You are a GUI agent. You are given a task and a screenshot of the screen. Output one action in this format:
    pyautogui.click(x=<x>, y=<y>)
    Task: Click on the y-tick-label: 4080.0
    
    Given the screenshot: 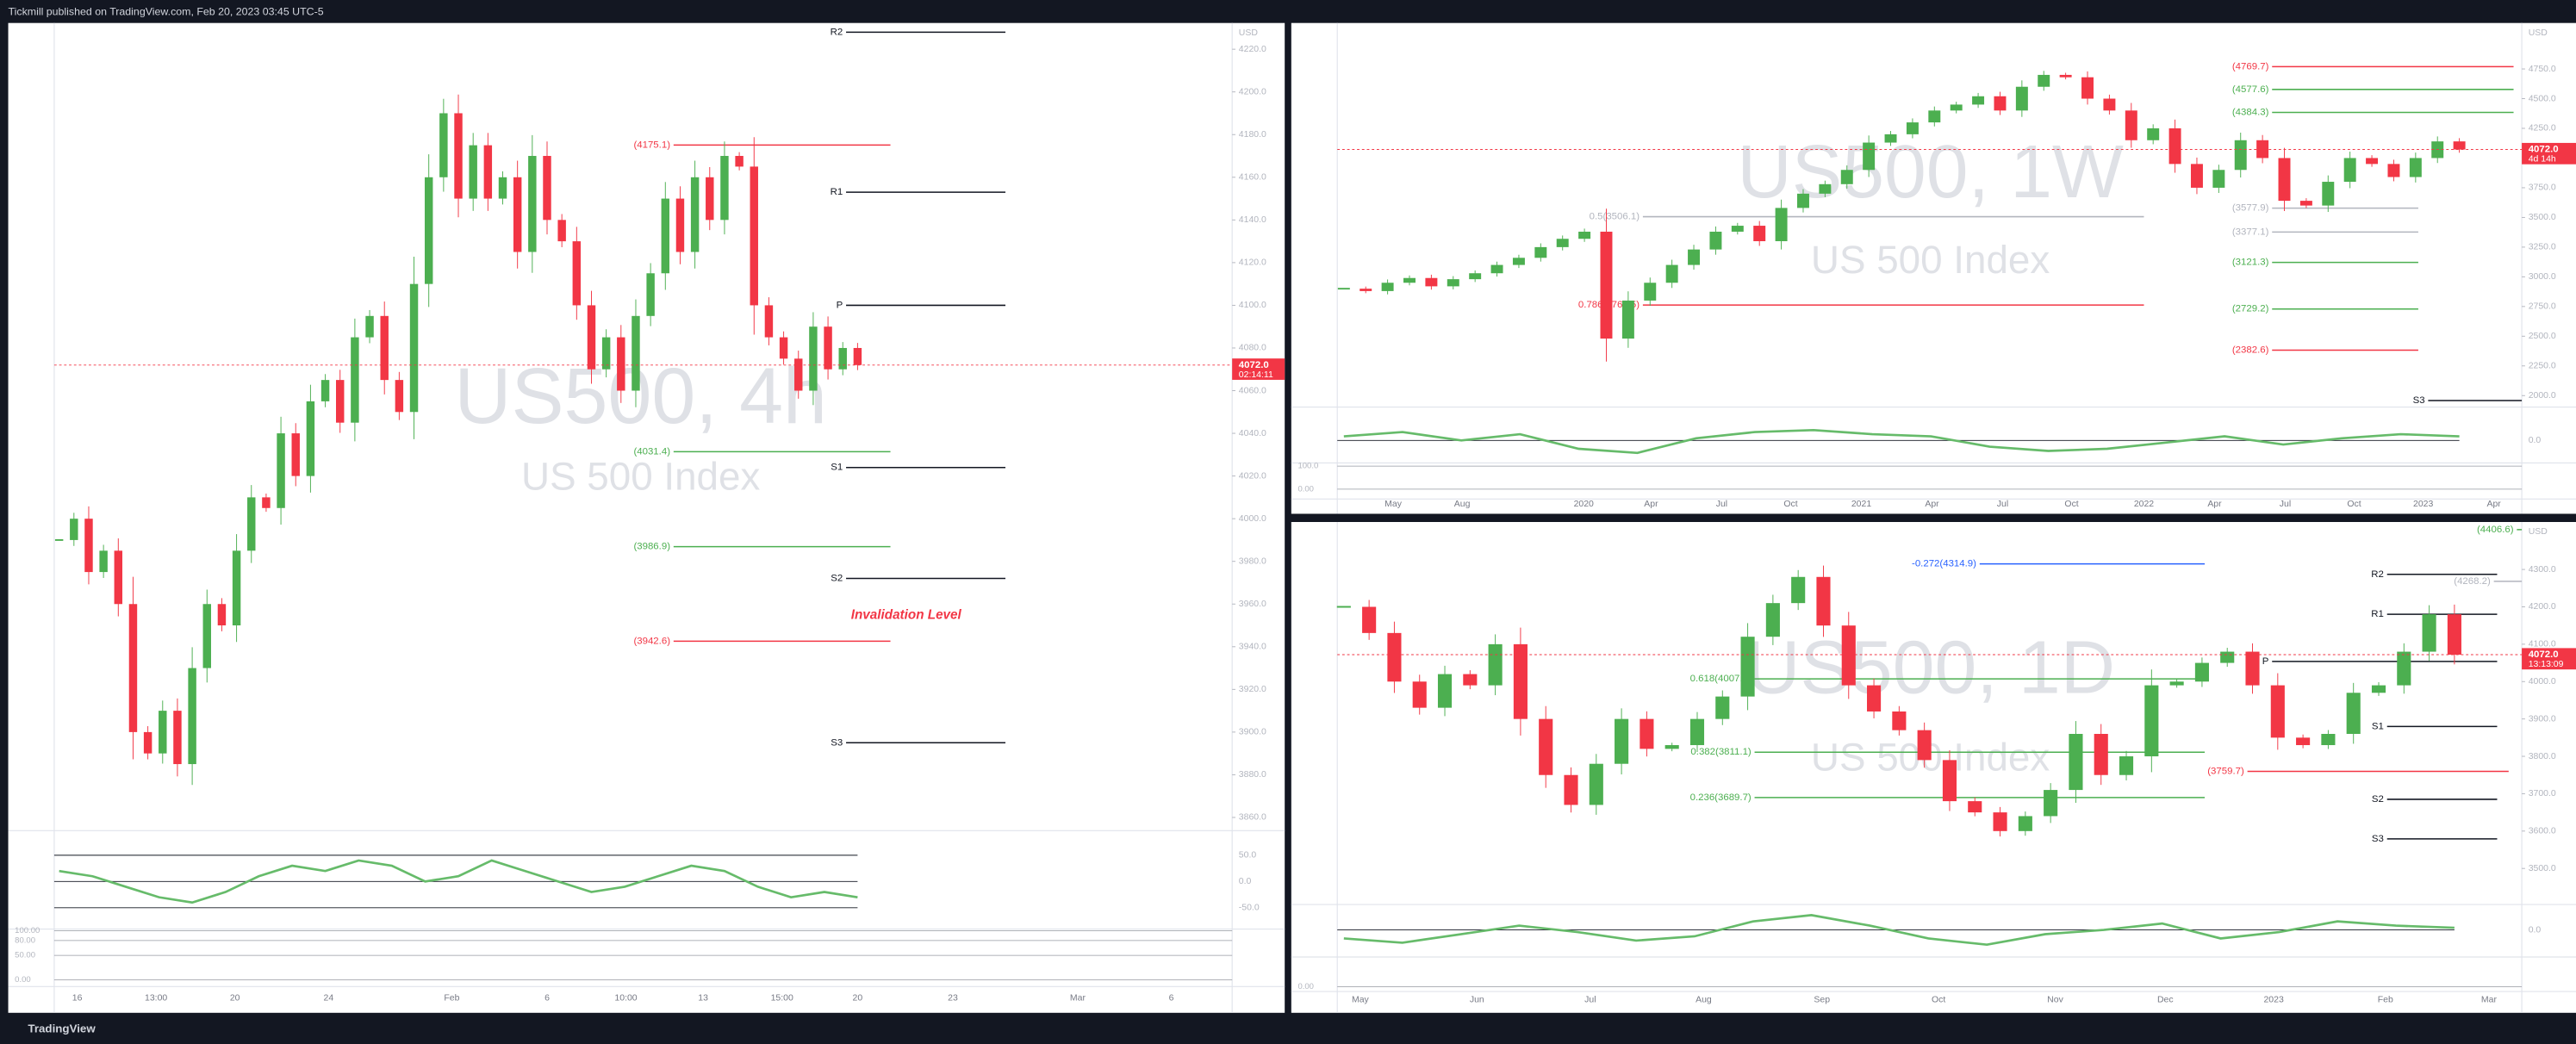 What is the action you would take?
    pyautogui.click(x=1252, y=348)
    